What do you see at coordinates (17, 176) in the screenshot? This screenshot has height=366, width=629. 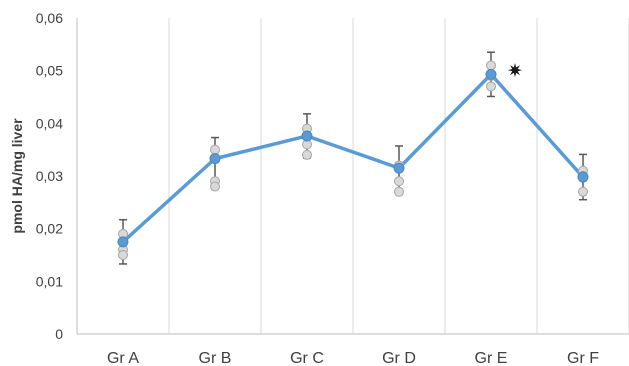 I see `y-axis-title: pmol HA/mg liver` at bounding box center [17, 176].